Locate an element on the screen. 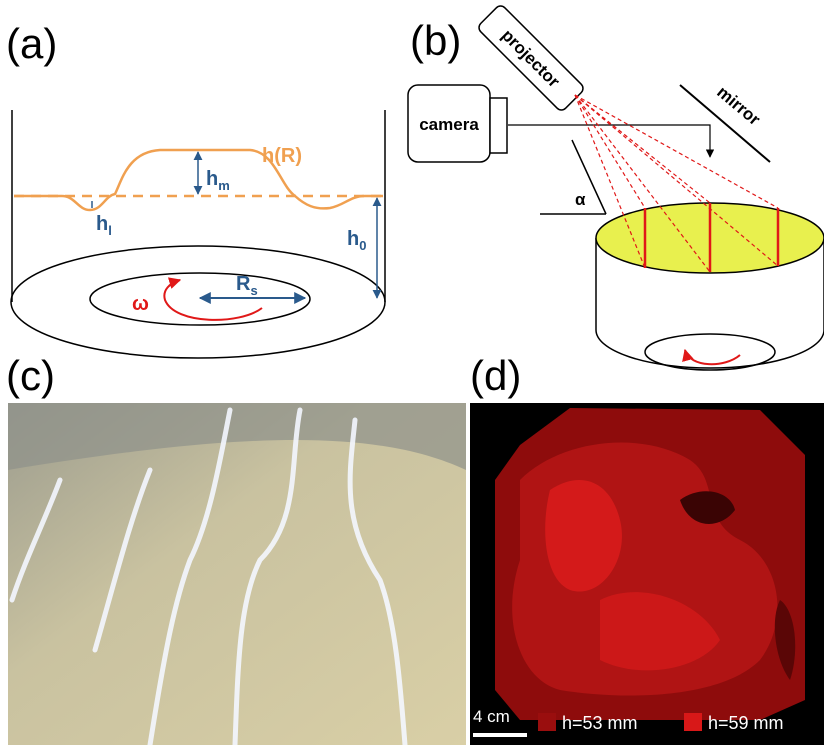 The width and height of the screenshot is (824, 745). subscript: l is located at coordinates (110, 230).